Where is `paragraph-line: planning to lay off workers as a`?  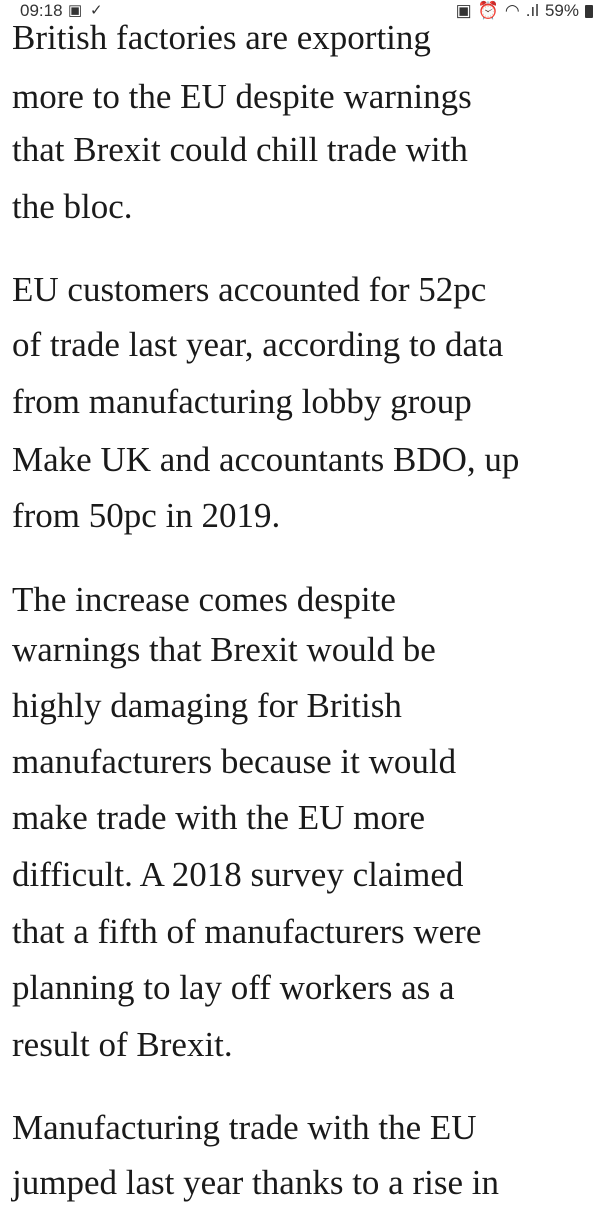 paragraph-line: planning to lay off workers as a is located at coordinates (233, 987).